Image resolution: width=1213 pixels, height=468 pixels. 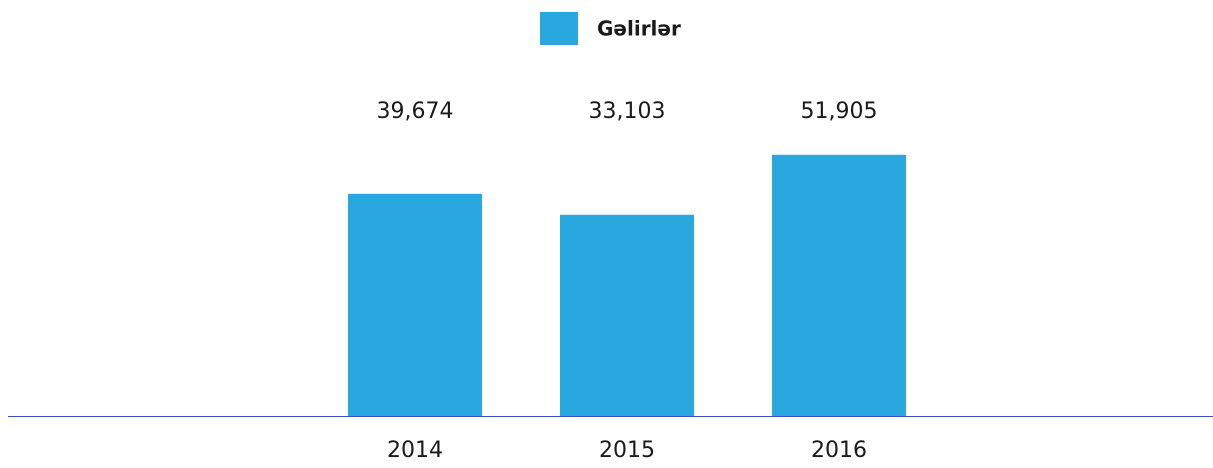 I want to click on value-label: 39,674, so click(x=415, y=111).